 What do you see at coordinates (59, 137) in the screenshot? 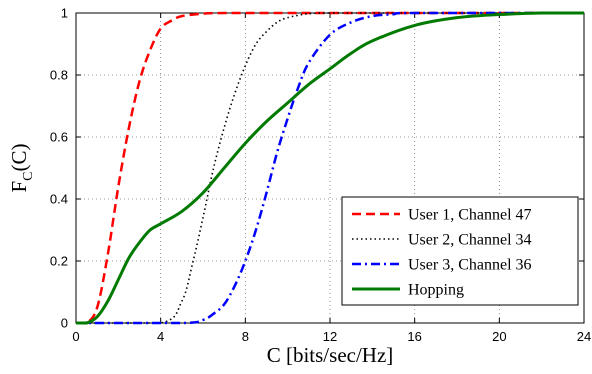
I see `y-tick-label: 0.6` at bounding box center [59, 137].